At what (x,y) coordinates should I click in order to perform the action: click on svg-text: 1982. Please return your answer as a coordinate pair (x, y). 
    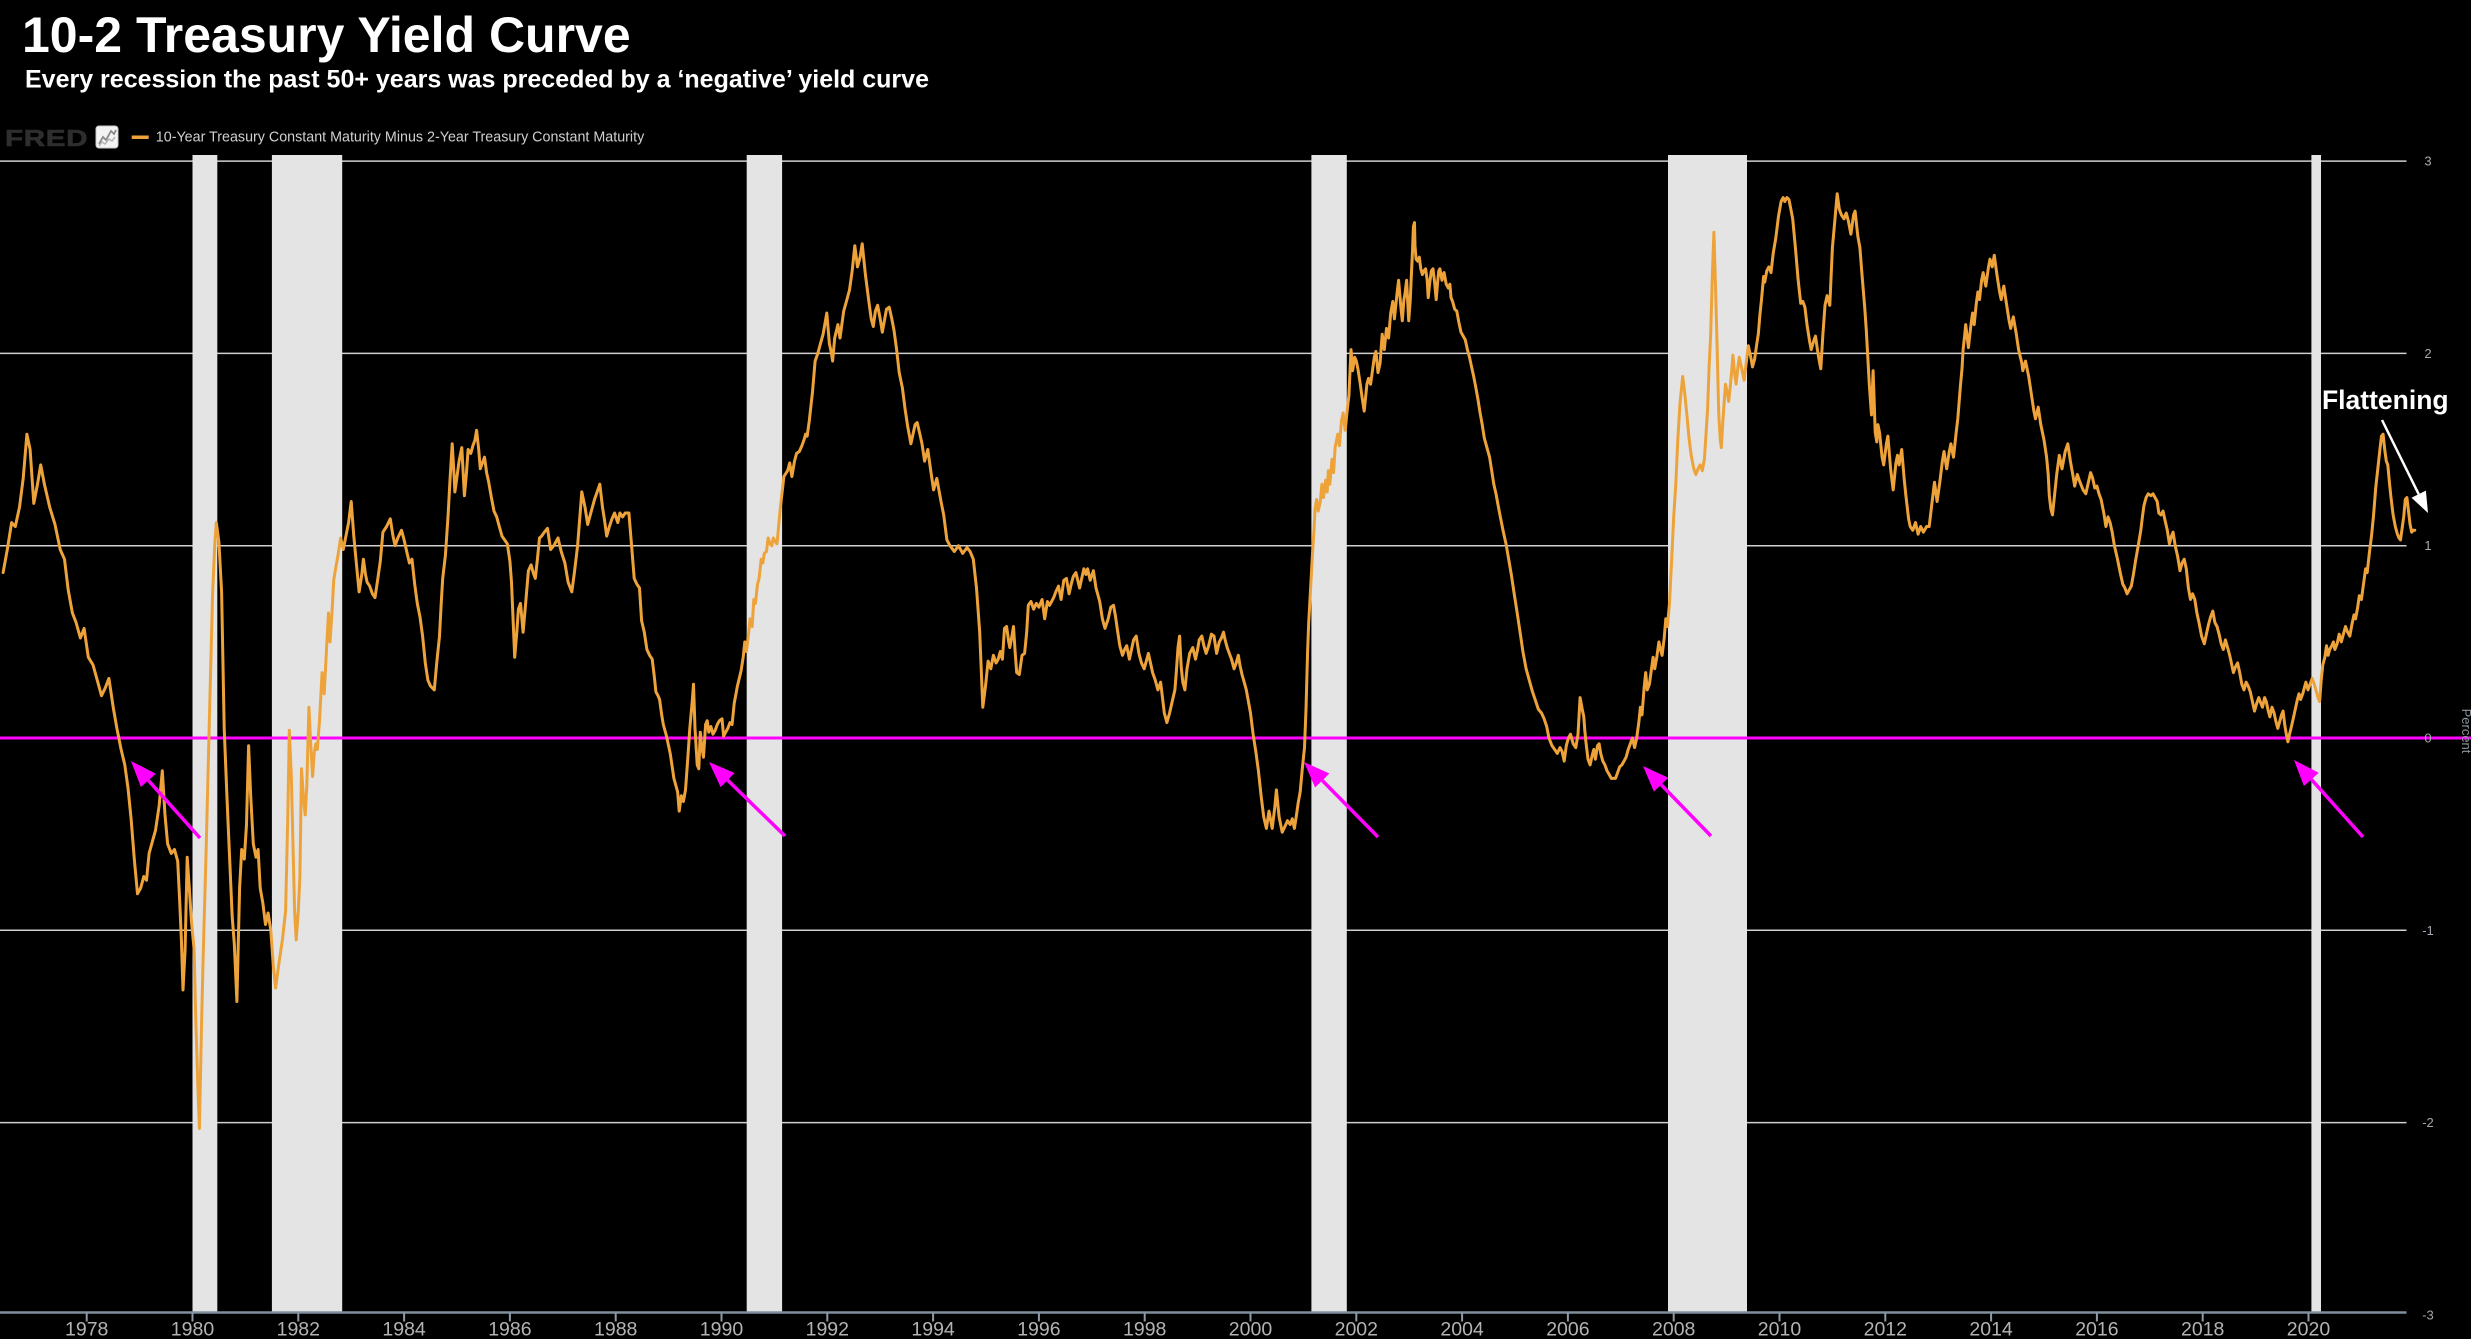
    Looking at the image, I should click on (298, 1329).